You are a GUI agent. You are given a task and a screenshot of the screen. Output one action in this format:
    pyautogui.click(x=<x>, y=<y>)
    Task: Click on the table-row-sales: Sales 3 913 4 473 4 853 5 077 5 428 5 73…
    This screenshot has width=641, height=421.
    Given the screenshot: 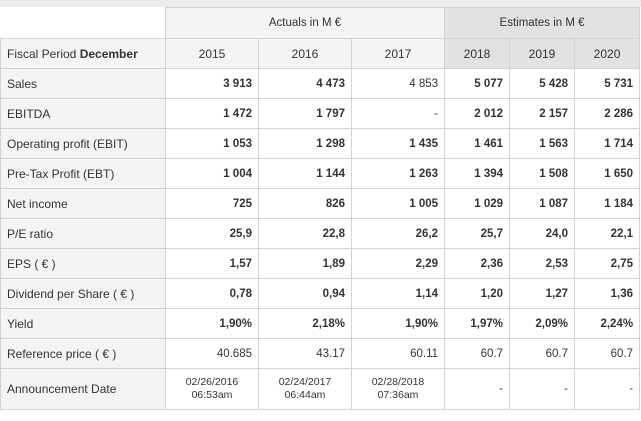 What is the action you would take?
    pyautogui.click(x=320, y=83)
    